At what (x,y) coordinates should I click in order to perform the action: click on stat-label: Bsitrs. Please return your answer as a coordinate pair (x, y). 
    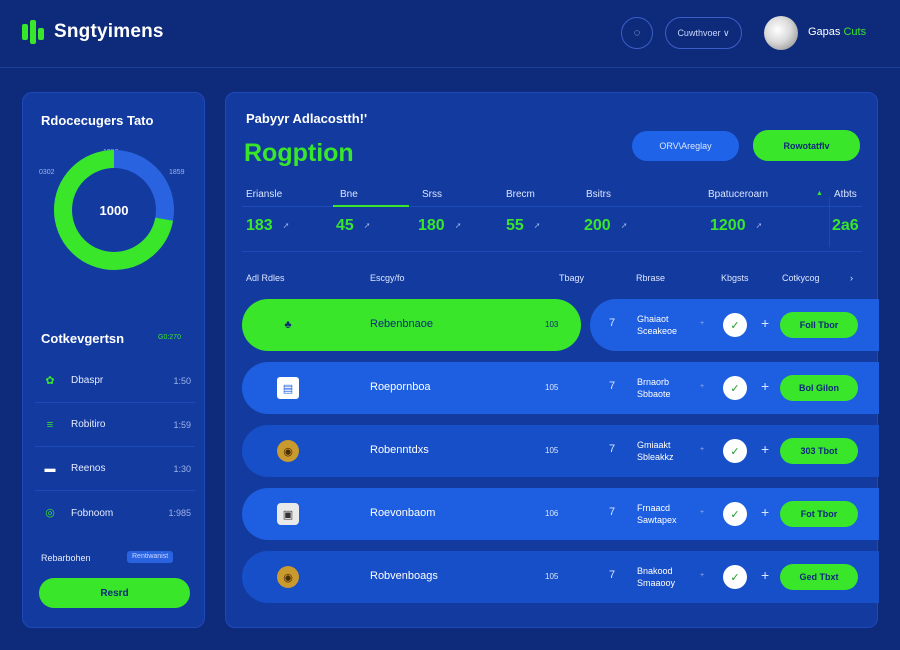
    Looking at the image, I should click on (598, 194).